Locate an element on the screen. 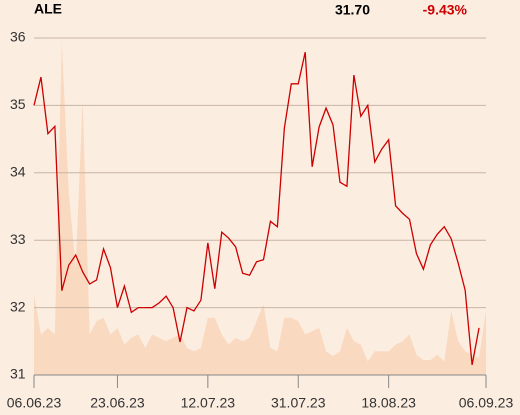  y-tick-label: 36 is located at coordinates (18, 37).